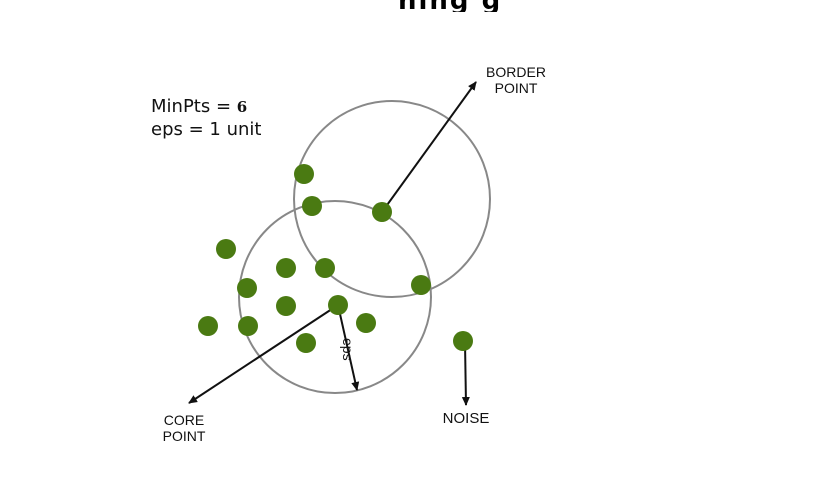 This screenshot has width=822, height=497. I want to click on eps-parameter: eps = 1 unit, so click(206, 129).